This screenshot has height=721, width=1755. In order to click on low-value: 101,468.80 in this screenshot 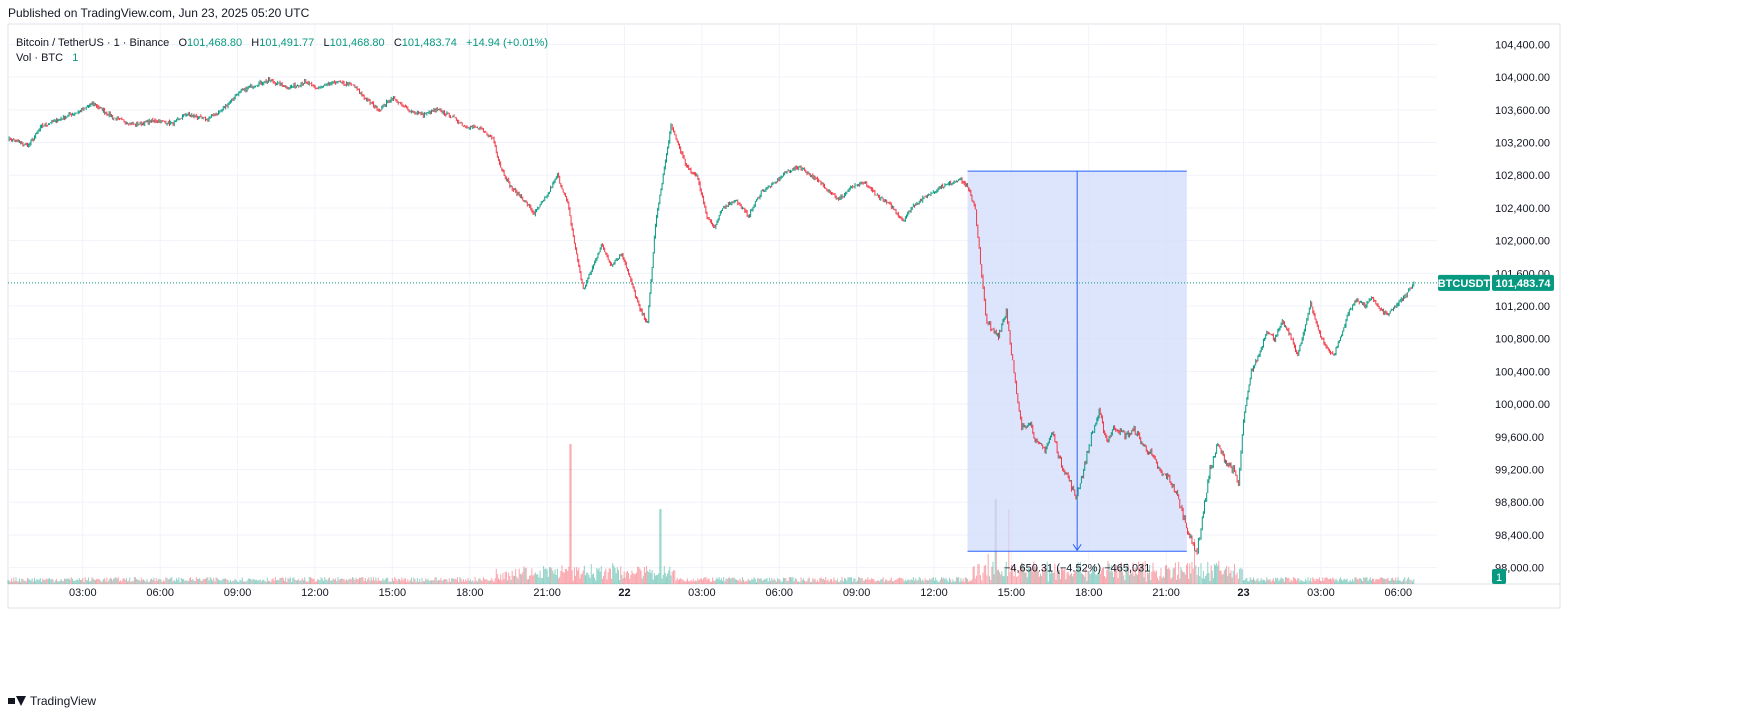, I will do `click(357, 43)`.